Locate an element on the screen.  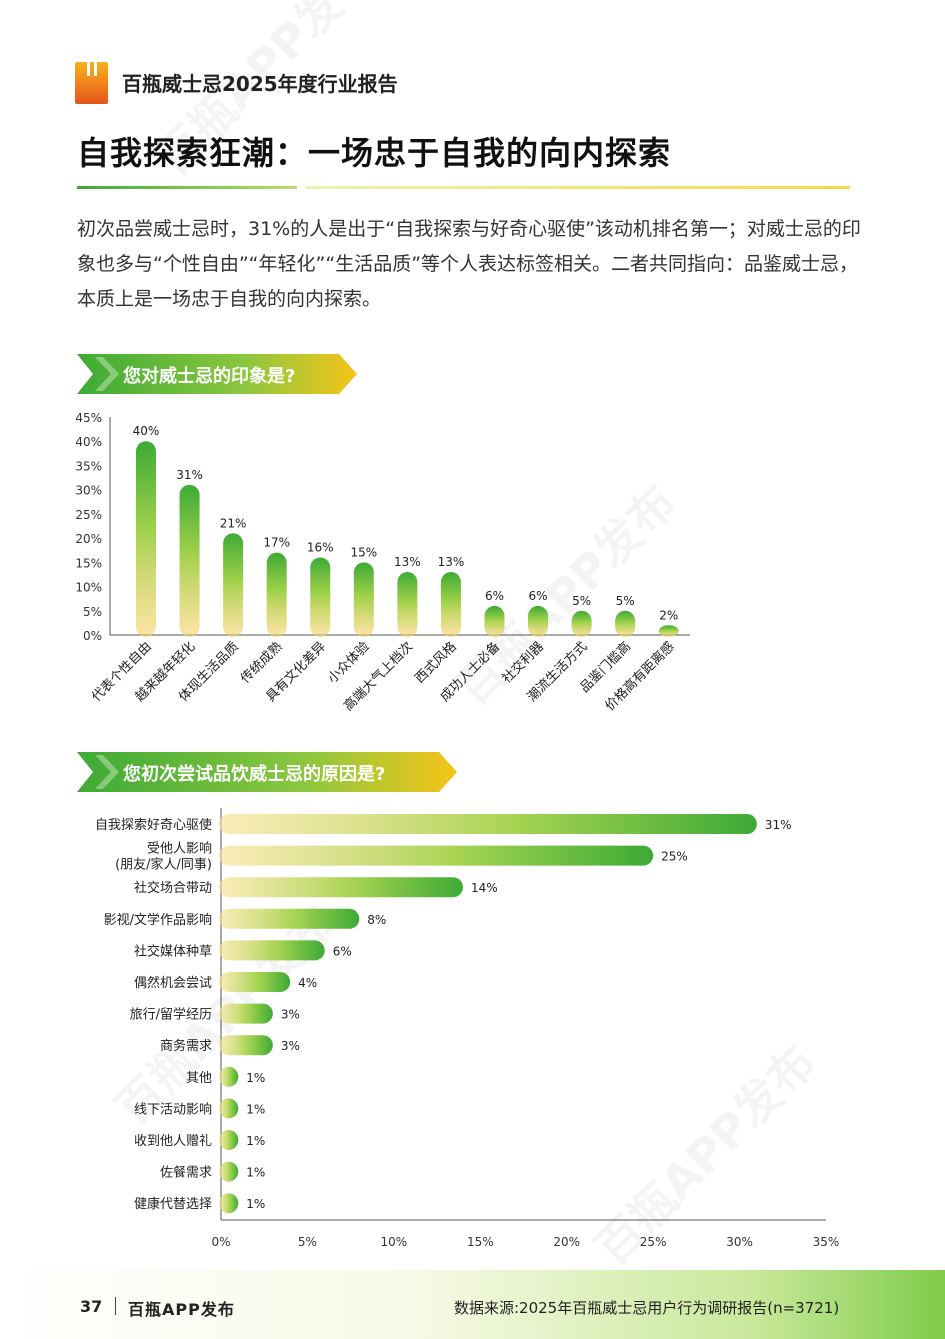
x-tick-label: 0% is located at coordinates (220, 1242).